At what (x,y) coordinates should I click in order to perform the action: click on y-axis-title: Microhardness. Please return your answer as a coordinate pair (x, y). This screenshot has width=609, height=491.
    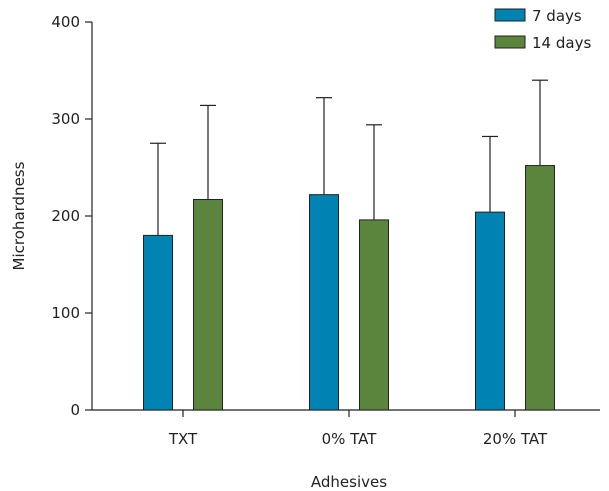
    Looking at the image, I should click on (19, 215).